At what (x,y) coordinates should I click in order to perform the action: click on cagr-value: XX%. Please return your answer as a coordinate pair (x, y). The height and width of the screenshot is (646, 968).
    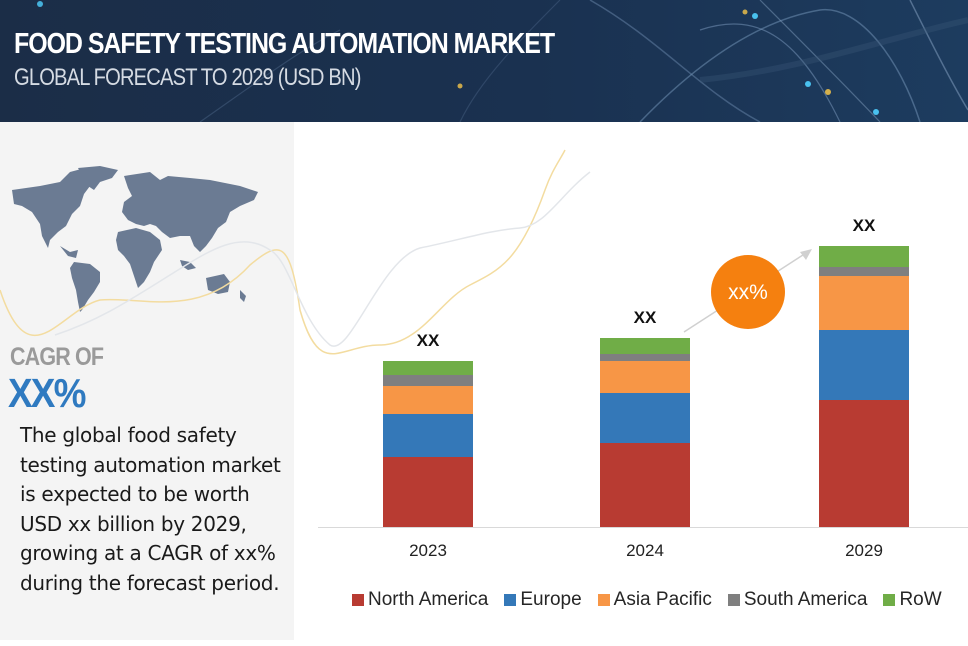
    Looking at the image, I should click on (47, 393).